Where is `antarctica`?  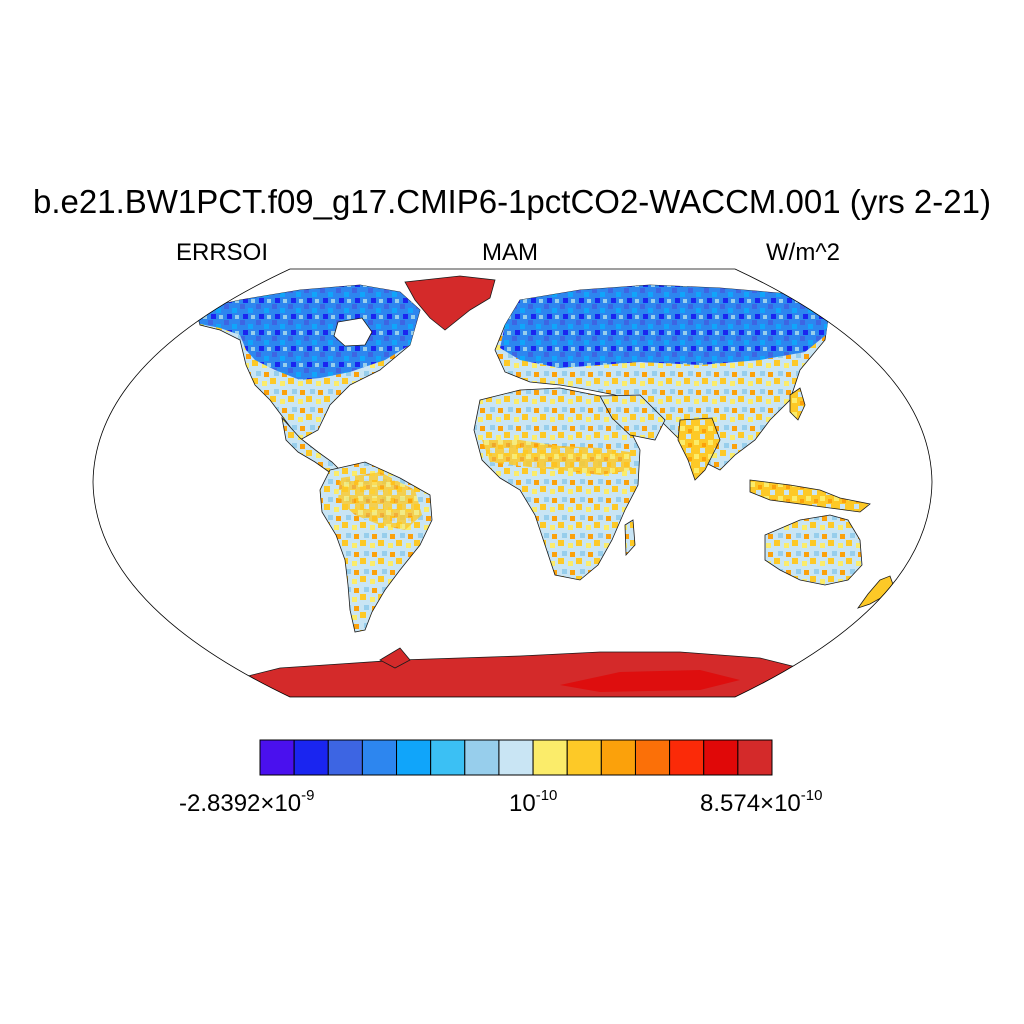
antarctica is located at coordinates (519, 674).